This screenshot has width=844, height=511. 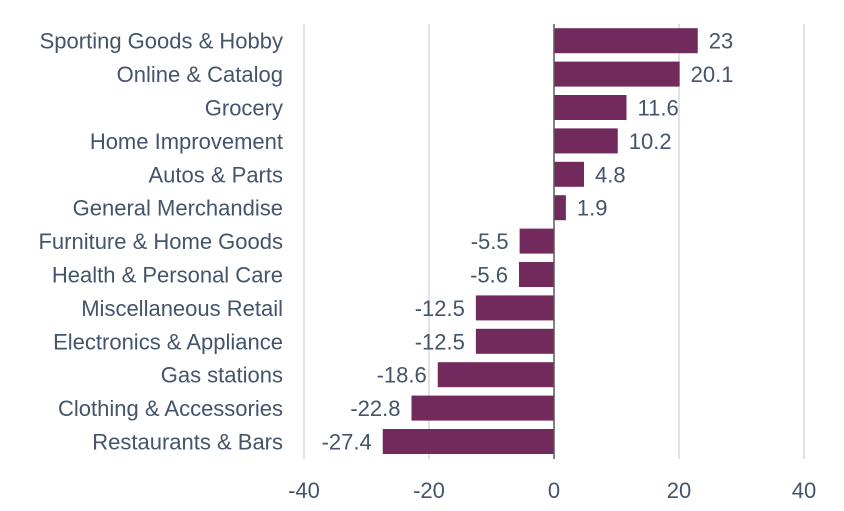 What do you see at coordinates (244, 108) in the screenshot?
I see `category-label: Grocery` at bounding box center [244, 108].